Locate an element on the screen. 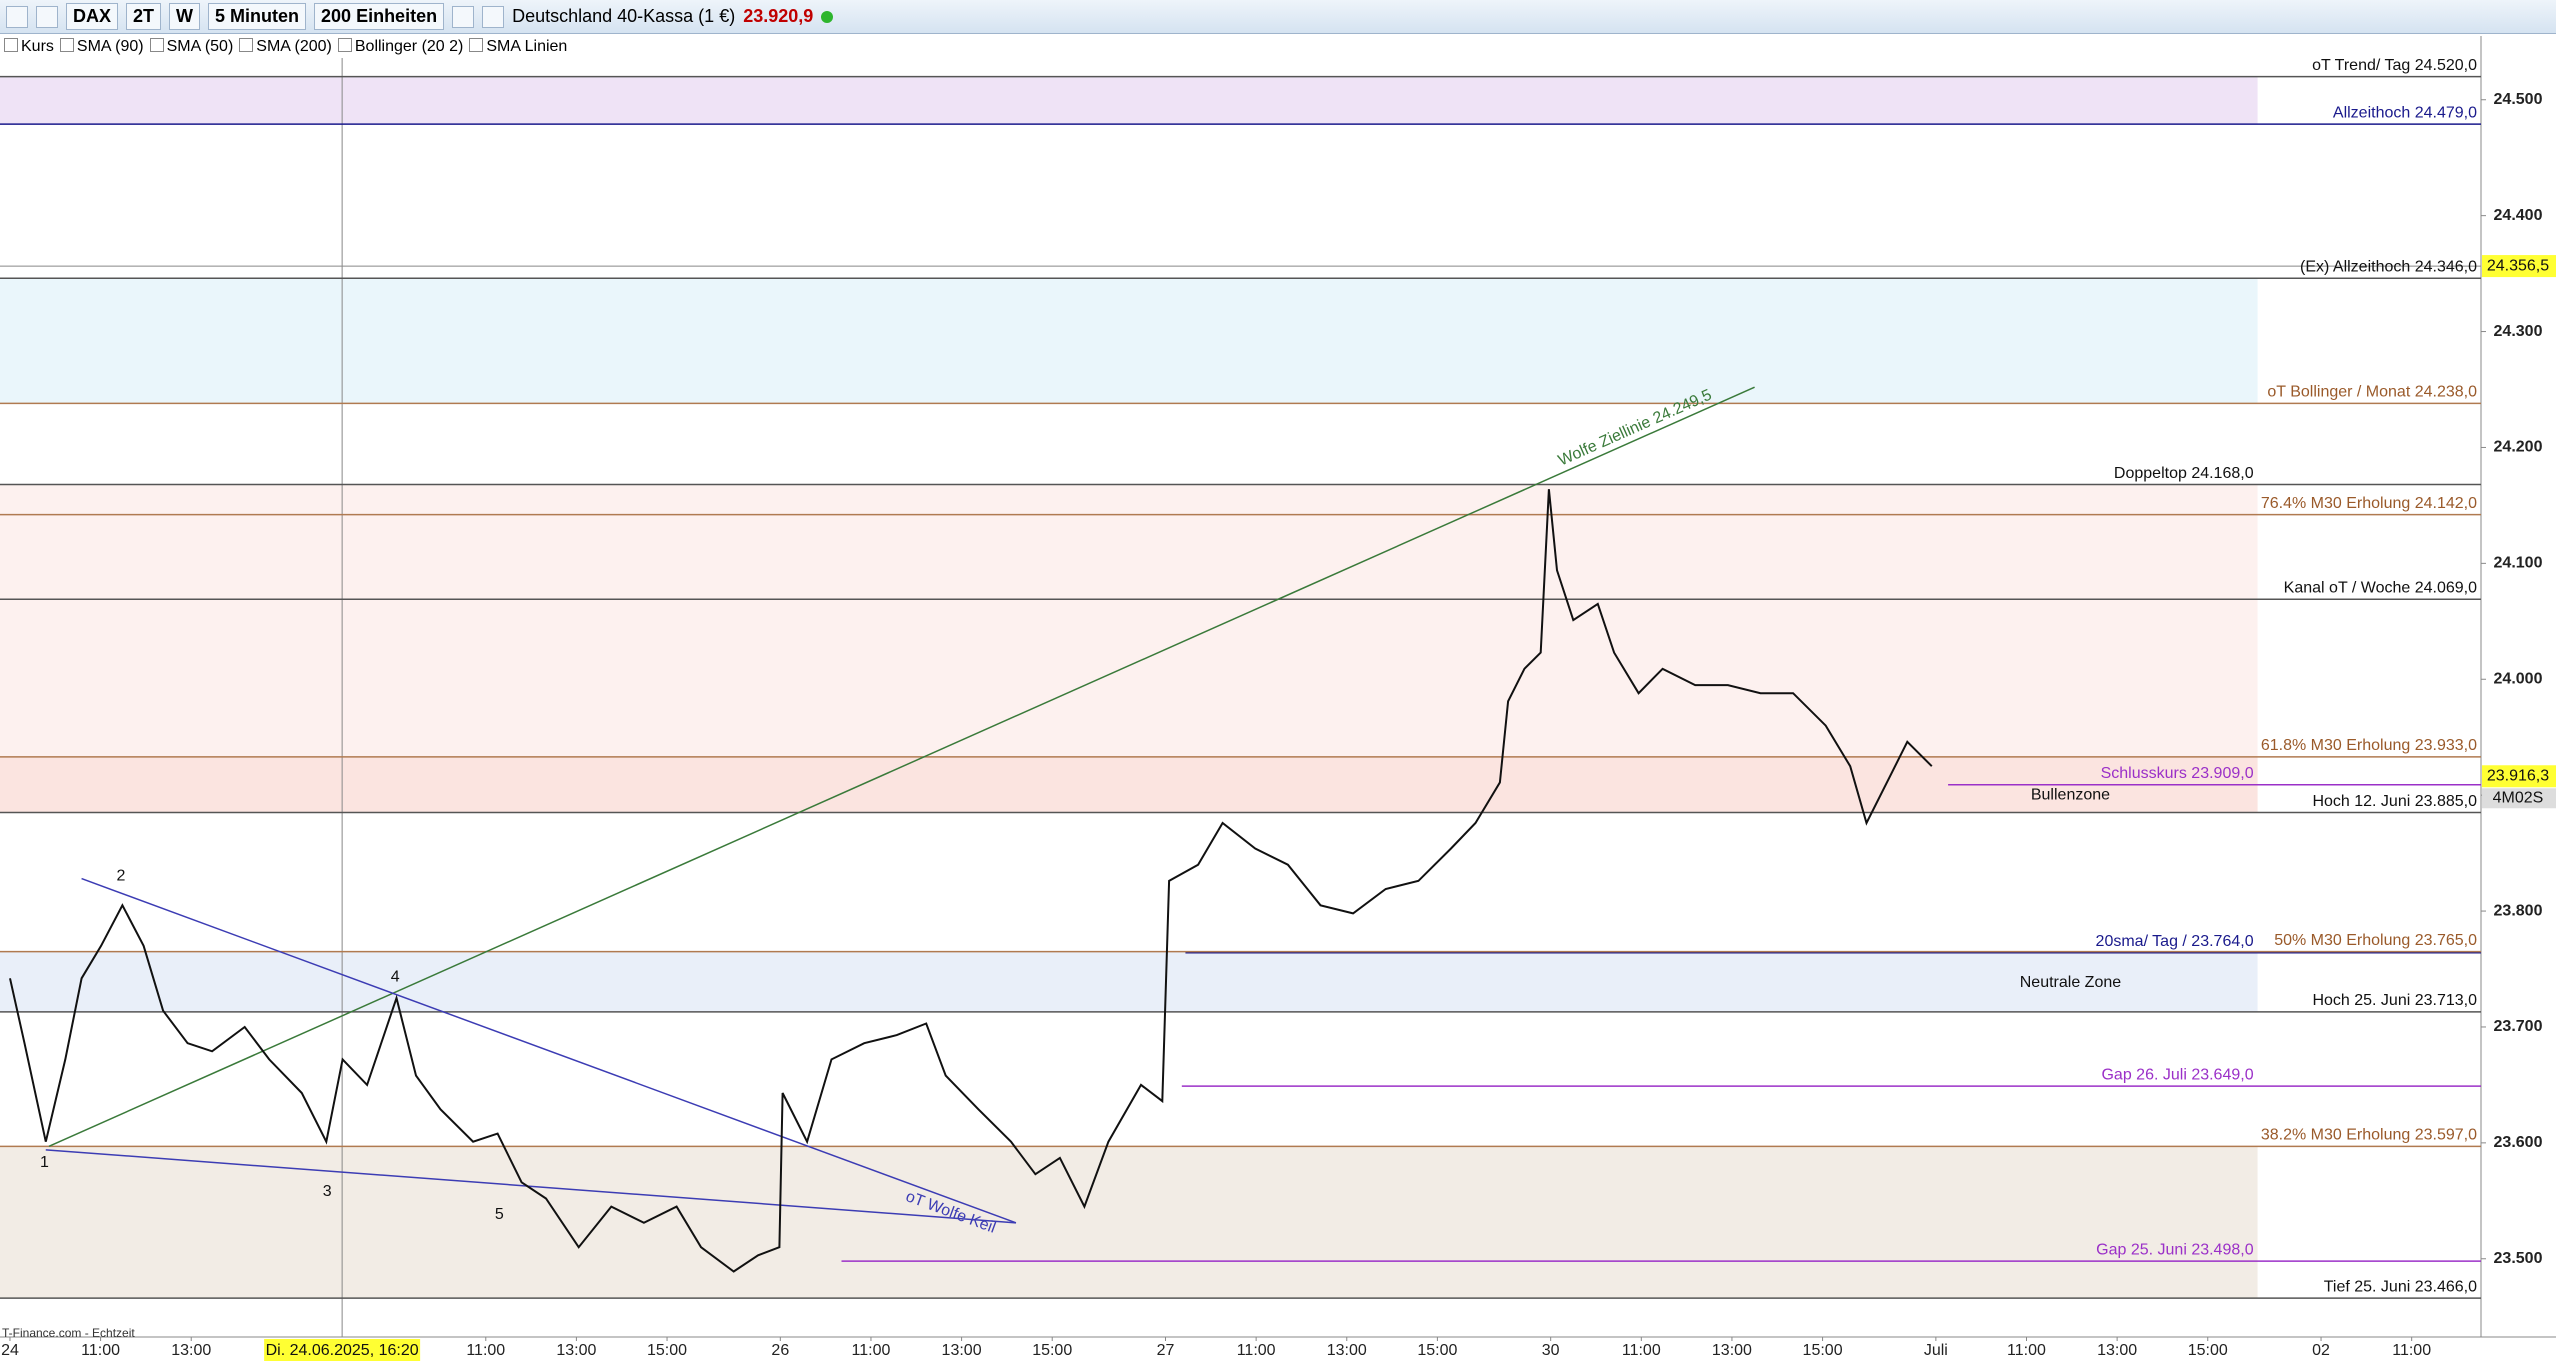 The width and height of the screenshot is (2556, 1362). crosshair-x-label: Di. 24.06.2025, 16:20 is located at coordinates (342, 1350).